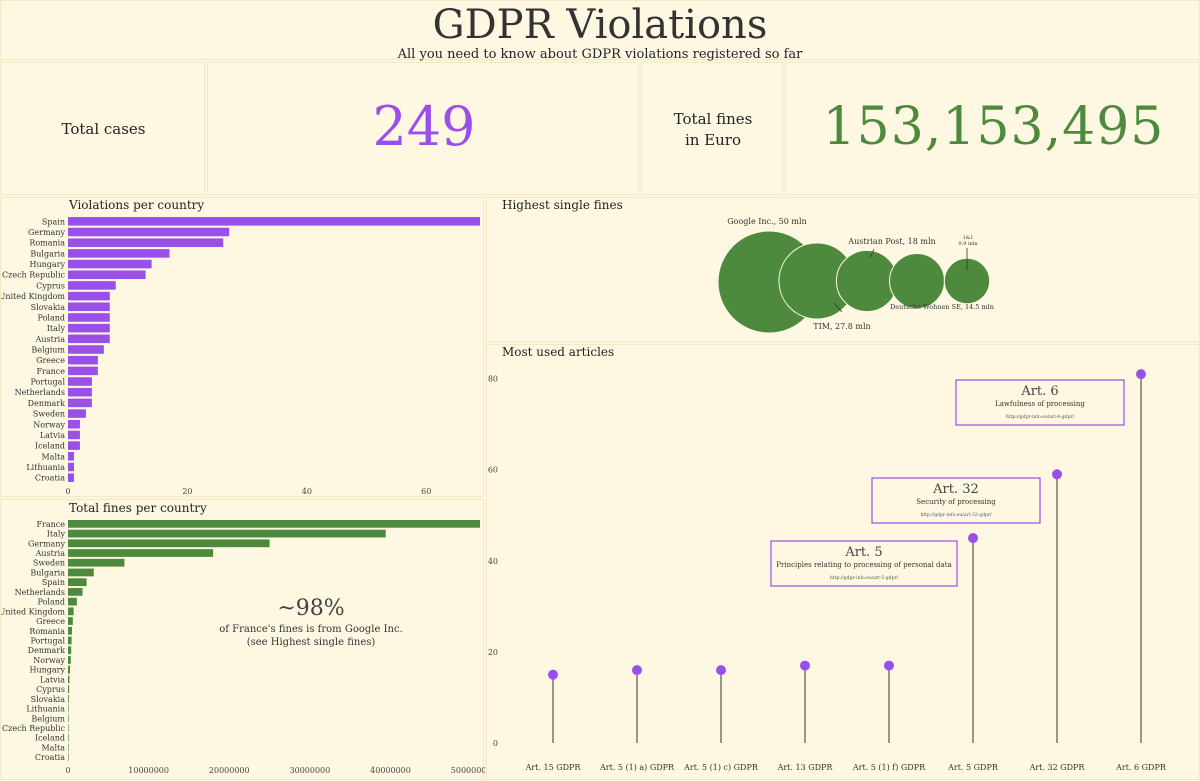 Image resolution: width=1200 pixels, height=781 pixels. What do you see at coordinates (46, 403) in the screenshot?
I see `violations-category-label: Denmark` at bounding box center [46, 403].